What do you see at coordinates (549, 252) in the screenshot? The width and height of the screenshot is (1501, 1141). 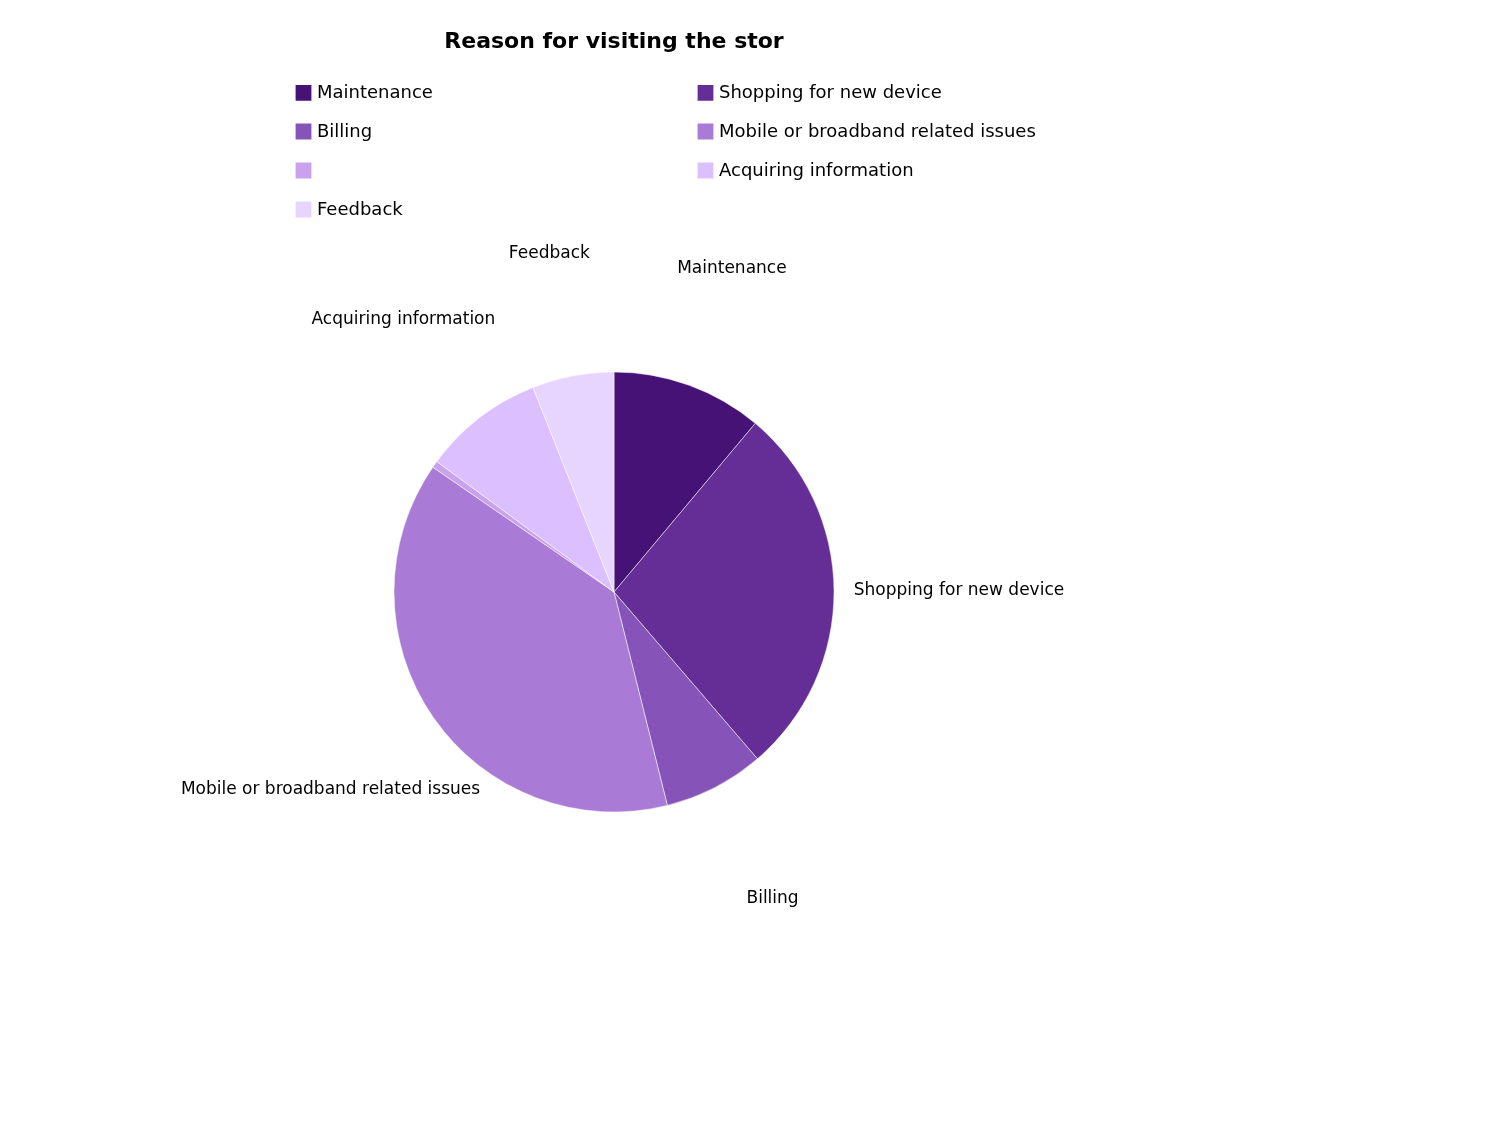 I see `category-label: Feedback` at bounding box center [549, 252].